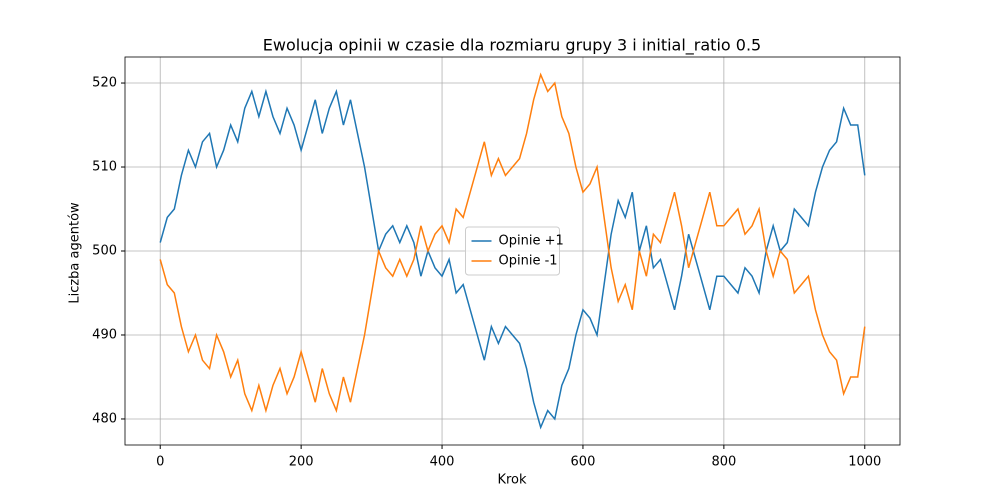 Image resolution: width=1000 pixels, height=504 pixels. Describe the element at coordinates (528, 261) in the screenshot. I see `legend-label: Opinie -1` at that location.